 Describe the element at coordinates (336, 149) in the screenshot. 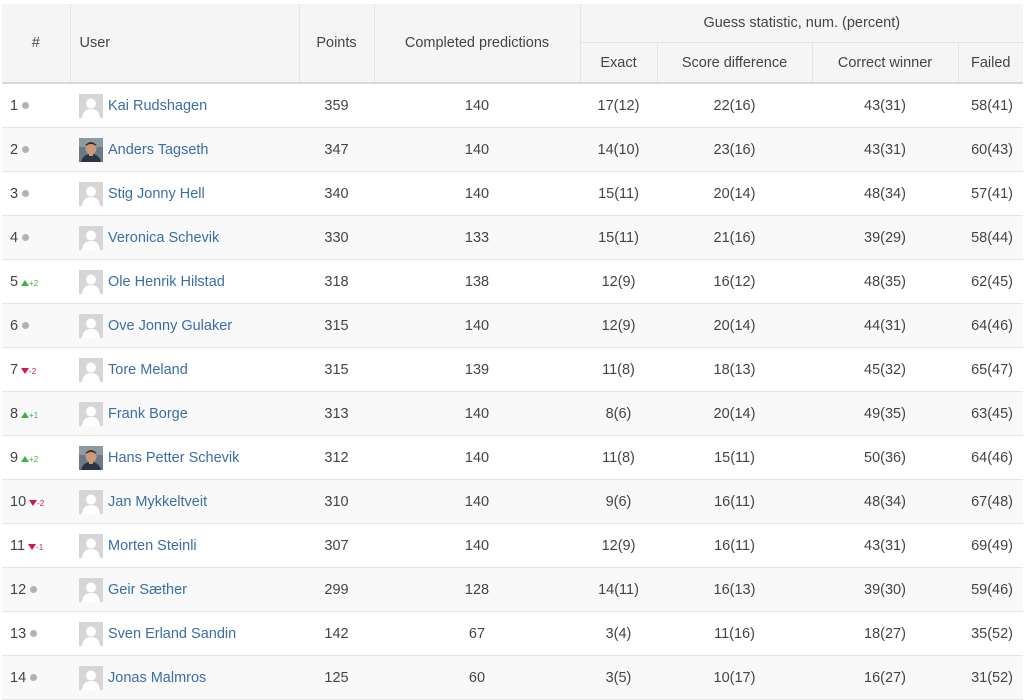

I see `points-cell: 347` at that location.